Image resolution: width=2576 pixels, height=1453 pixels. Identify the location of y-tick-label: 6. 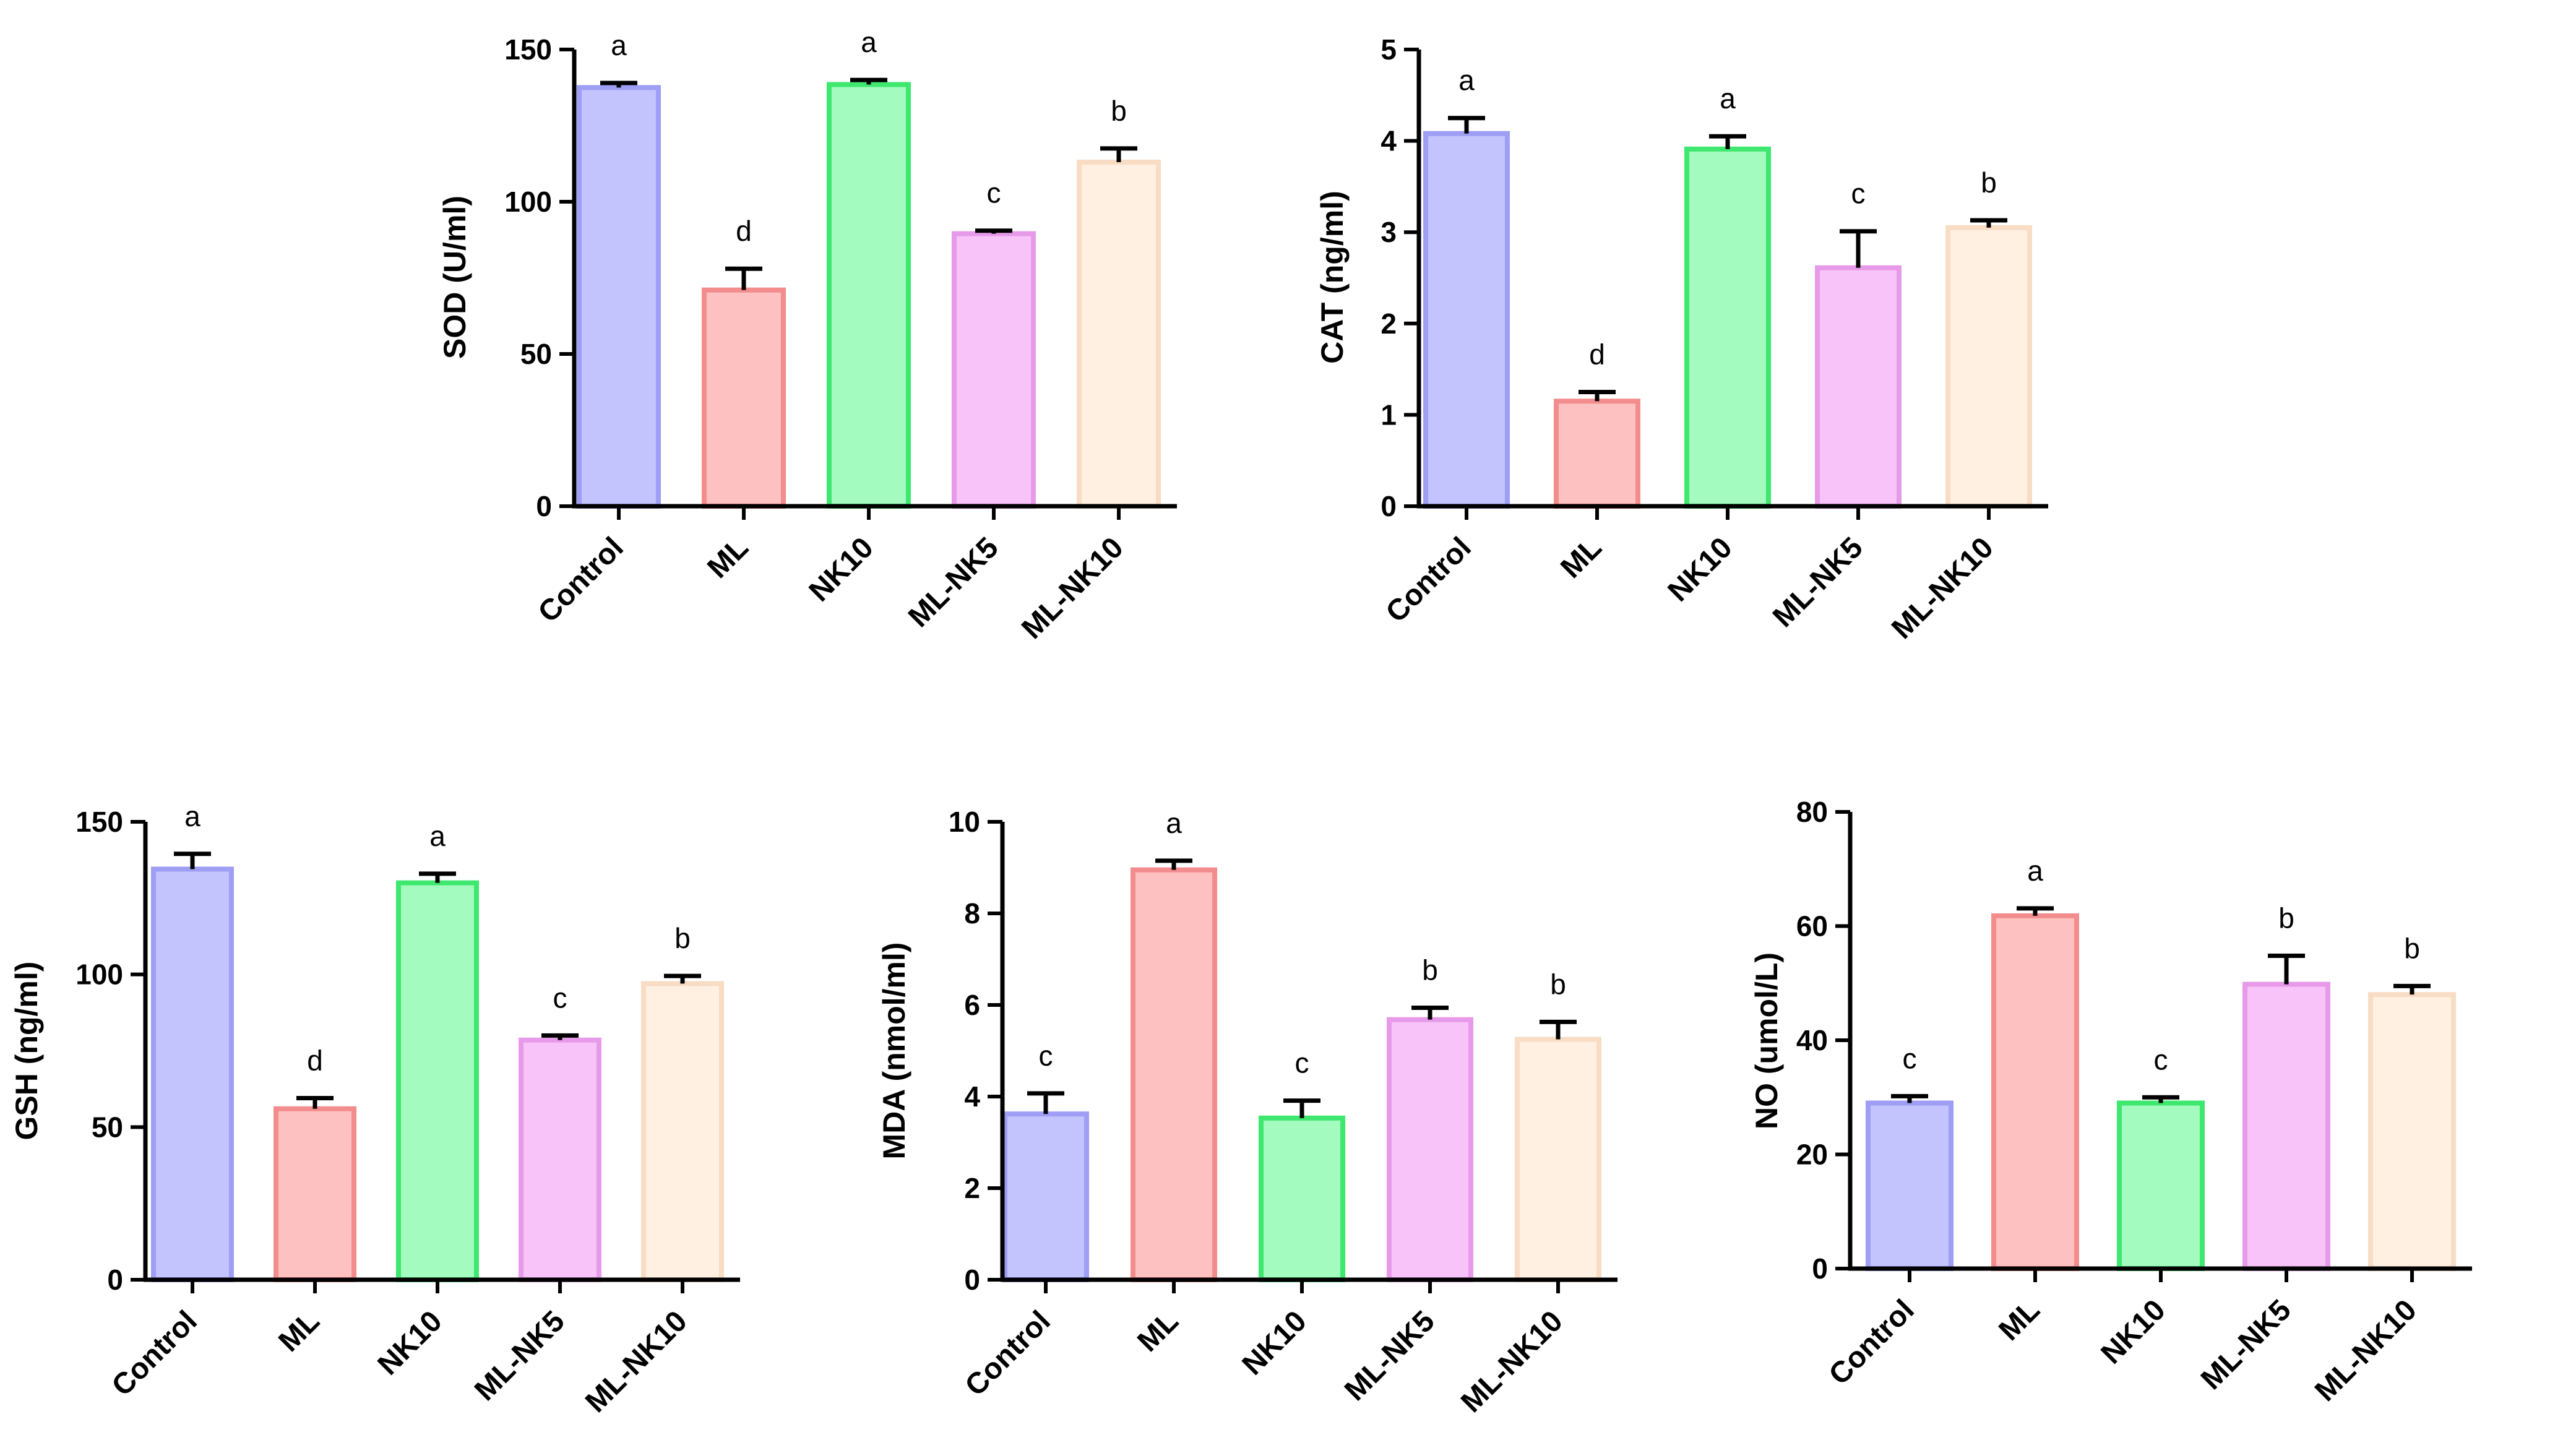
(972, 1005).